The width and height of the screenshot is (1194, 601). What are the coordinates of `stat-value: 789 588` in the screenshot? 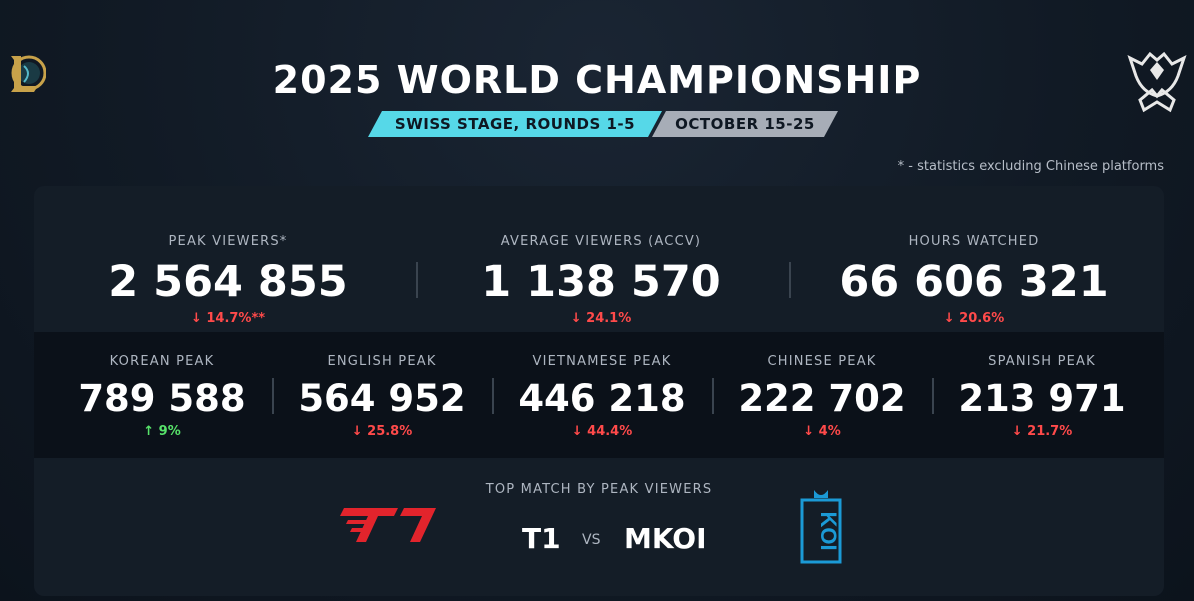 It's located at (162, 398).